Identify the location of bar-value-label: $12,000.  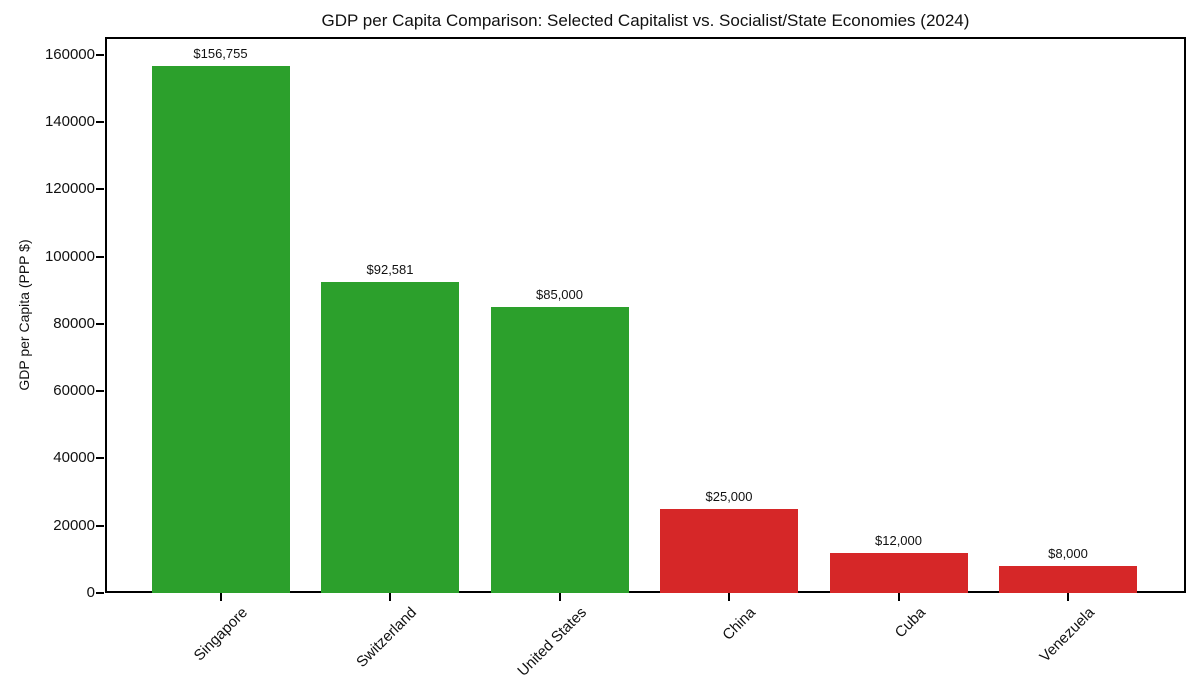
(898, 540).